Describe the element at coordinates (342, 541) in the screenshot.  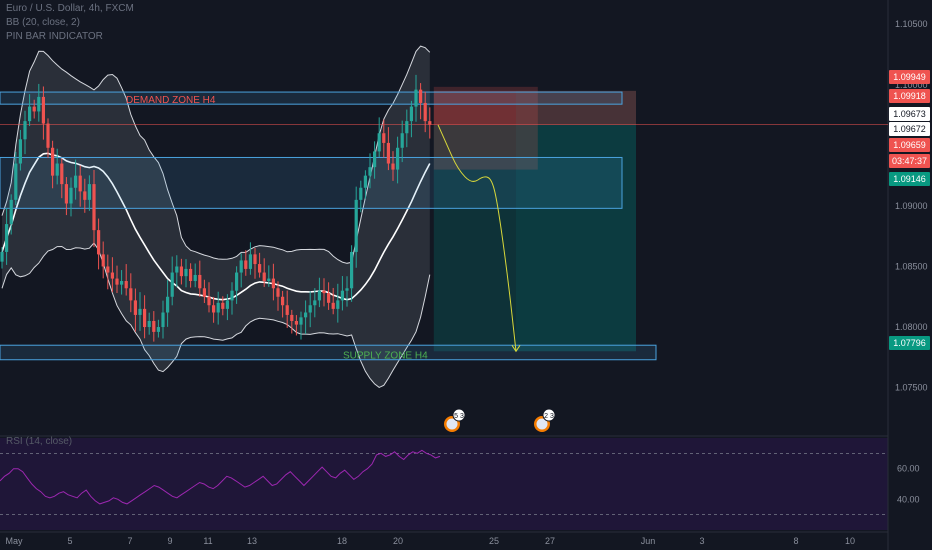
I see `time-axis-tick: 18` at that location.